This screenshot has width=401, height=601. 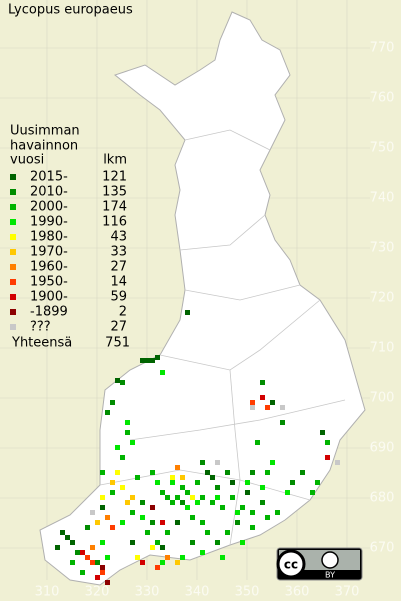 What do you see at coordinates (382, 148) in the screenshot?
I see `y-axis-label: 750` at bounding box center [382, 148].